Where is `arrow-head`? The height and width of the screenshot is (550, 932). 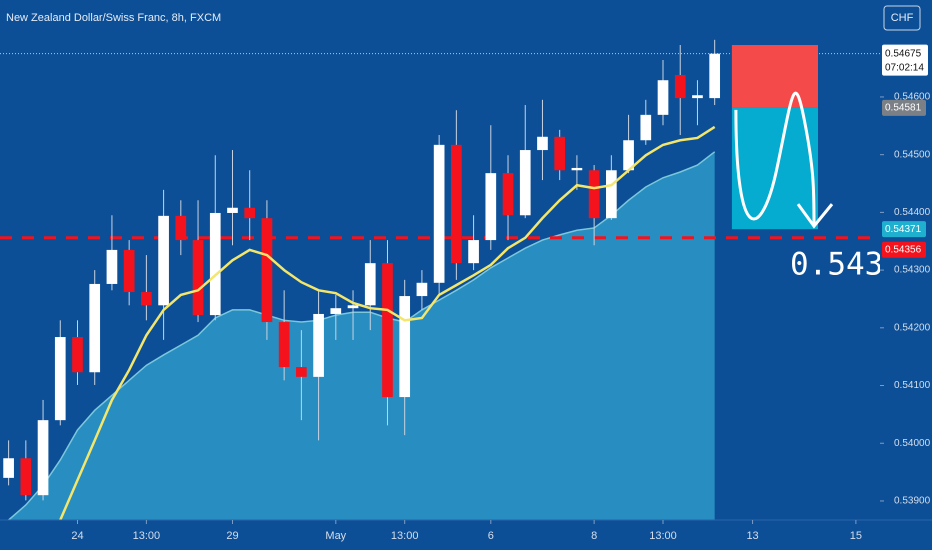
arrow-head is located at coordinates (815, 216).